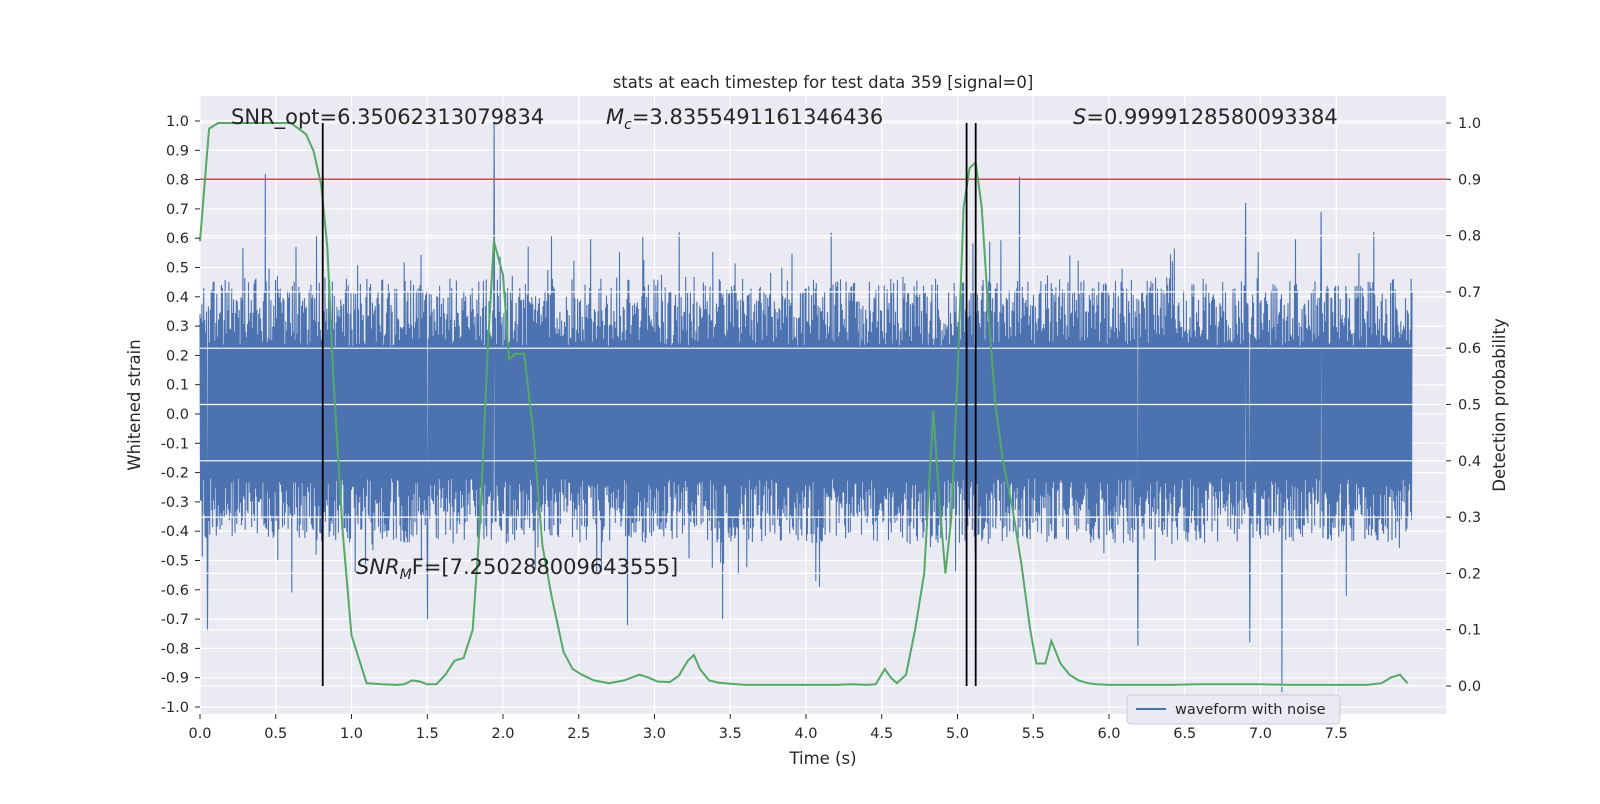 This screenshot has width=1600, height=804. Describe the element at coordinates (175, 503) in the screenshot. I see `y-tick-label: -0.3` at that location.